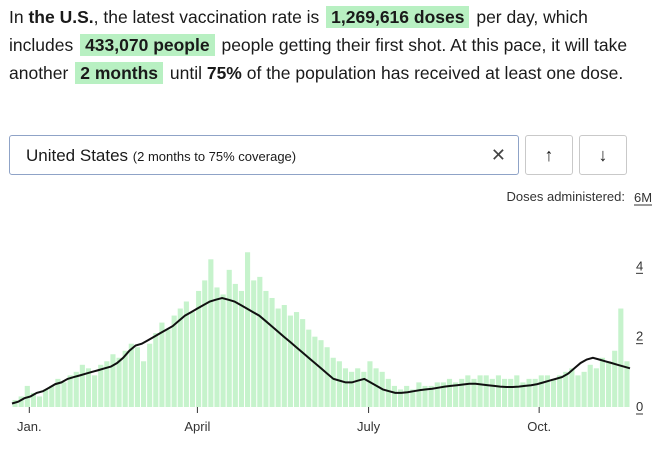 This screenshot has height=450, width=657. I want to click on first-shot-people-highlight: 433,070 people, so click(147, 45).